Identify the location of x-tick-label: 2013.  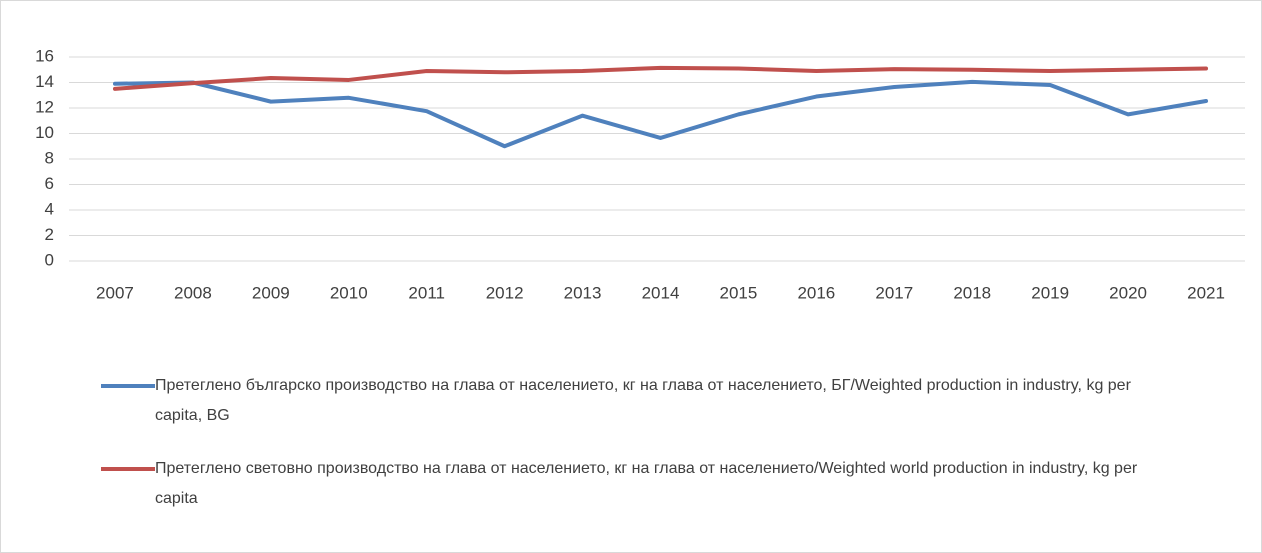
(583, 292).